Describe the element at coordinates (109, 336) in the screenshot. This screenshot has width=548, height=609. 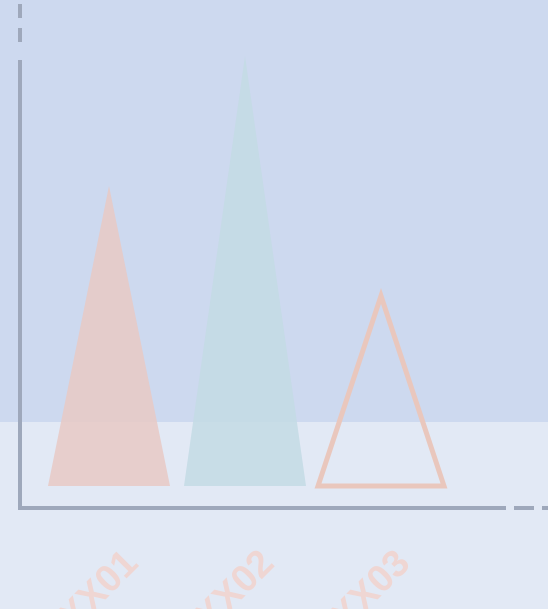
I see `bar-xx01` at that location.